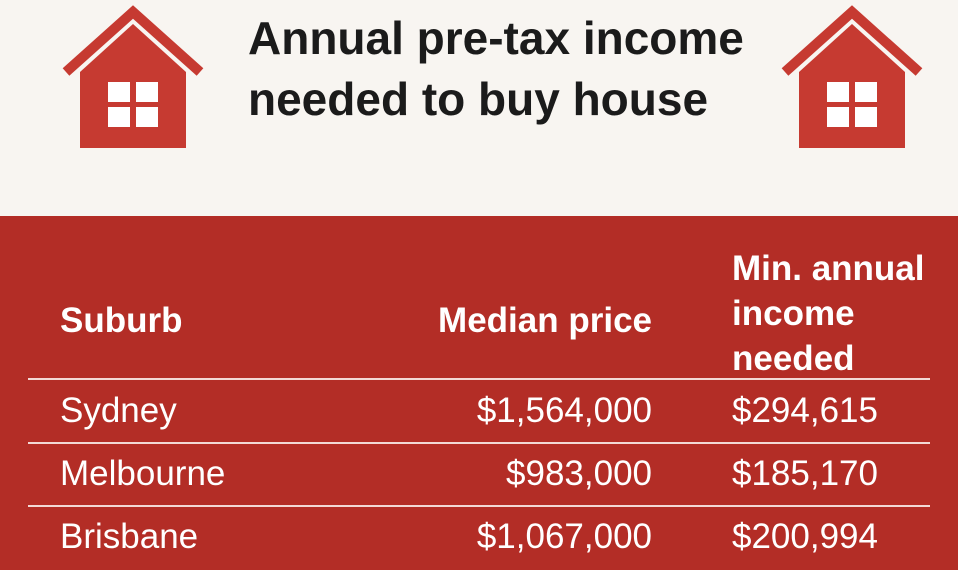 This screenshot has width=958, height=570. I want to click on column-header: Suburb, so click(121, 320).